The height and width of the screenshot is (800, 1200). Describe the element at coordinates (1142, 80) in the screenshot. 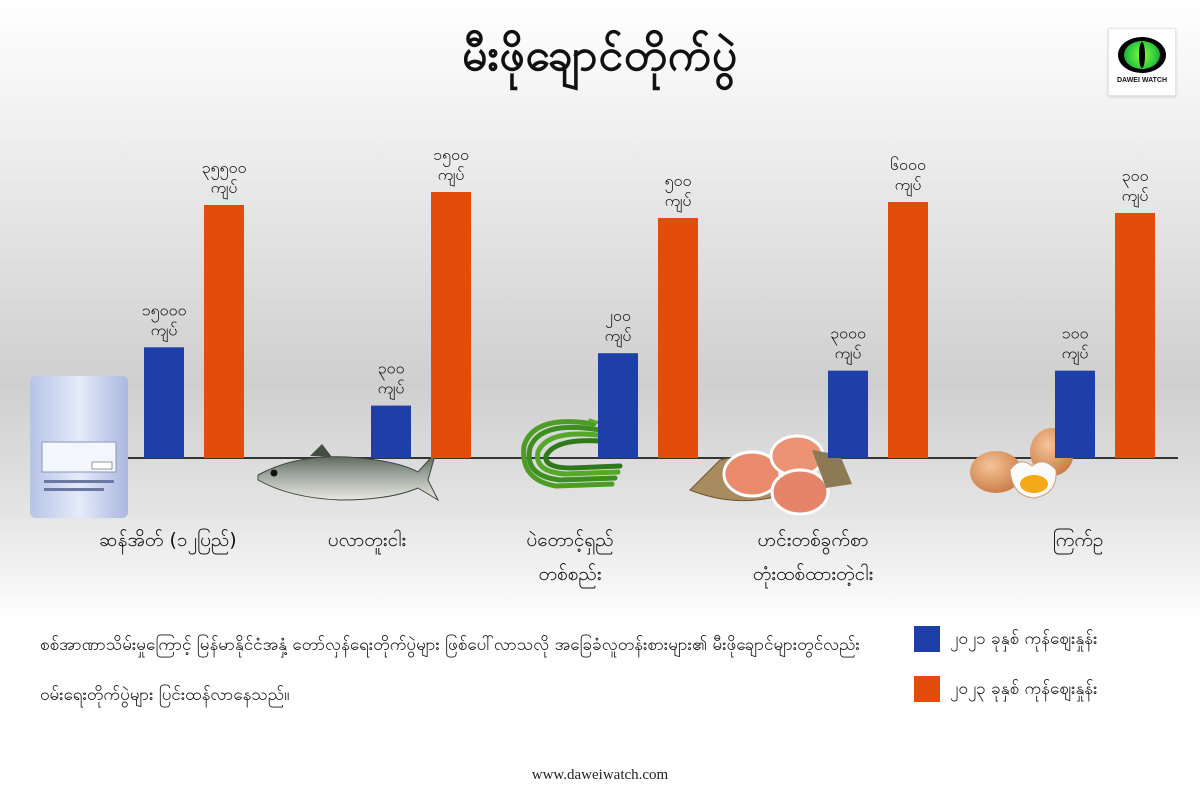

I see `logo-brand: DAWEI WATCH` at that location.